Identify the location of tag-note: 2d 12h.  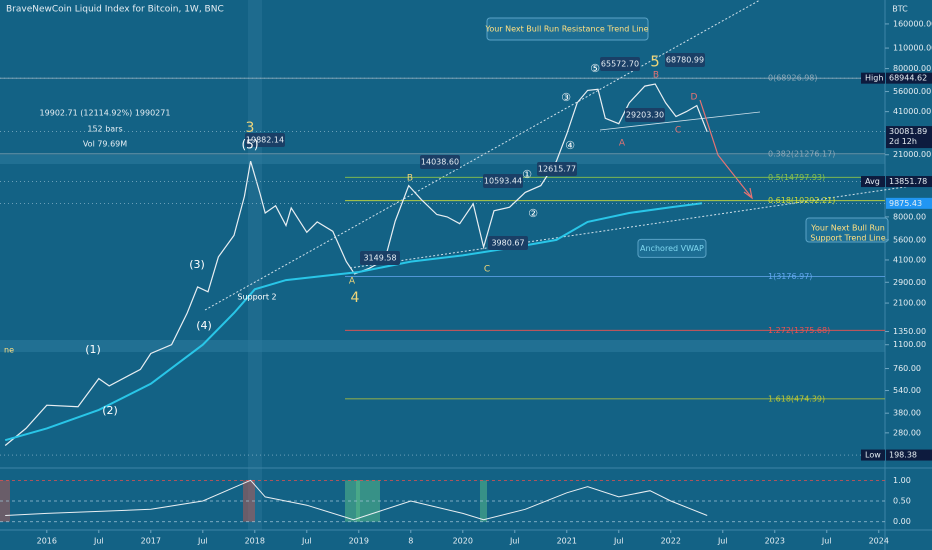
(903, 141).